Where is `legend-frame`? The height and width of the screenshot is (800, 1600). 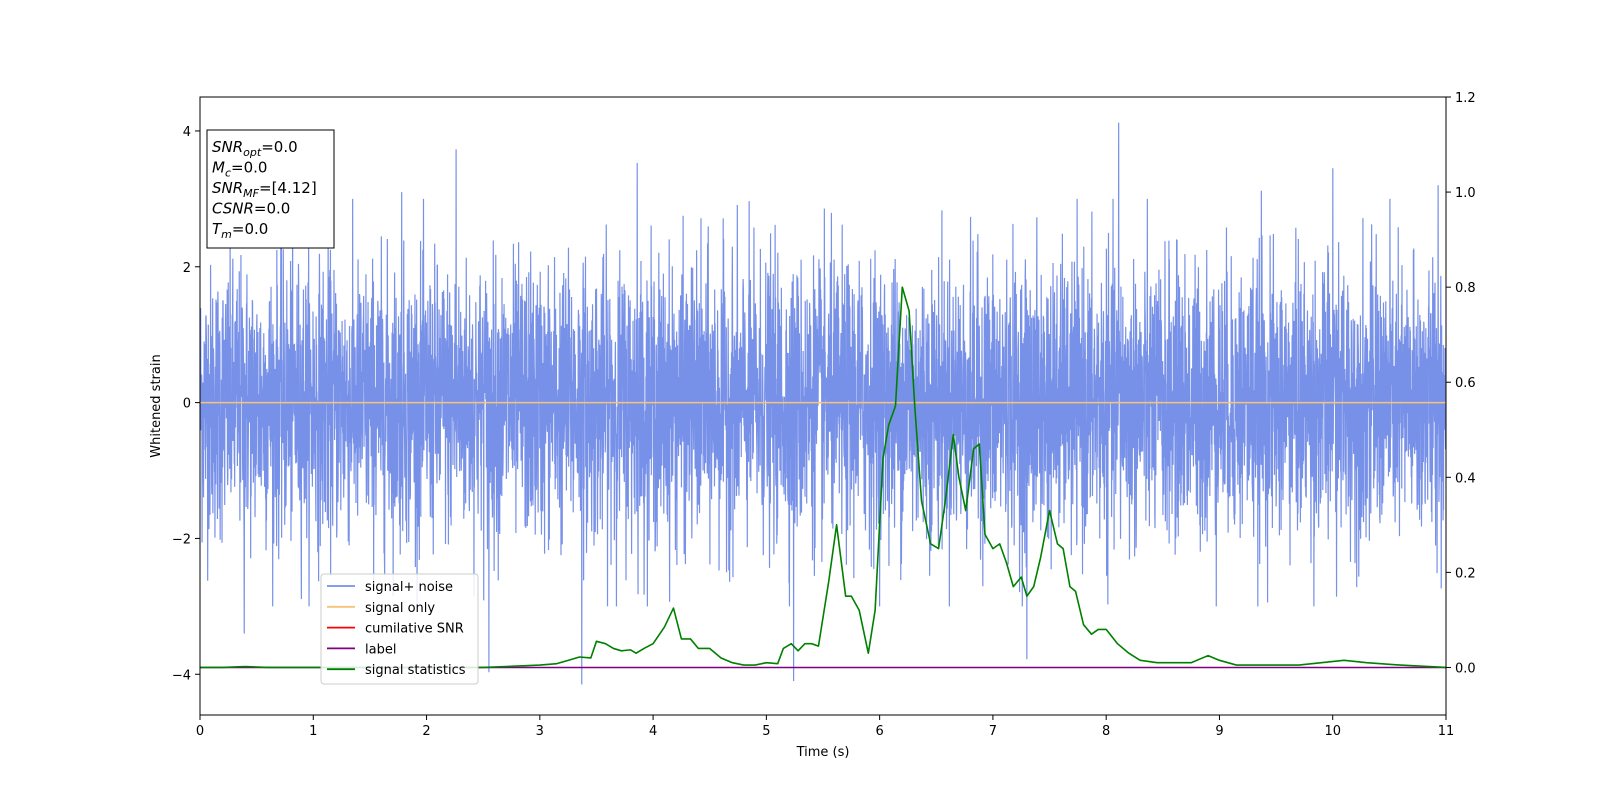
legend-frame is located at coordinates (399, 629).